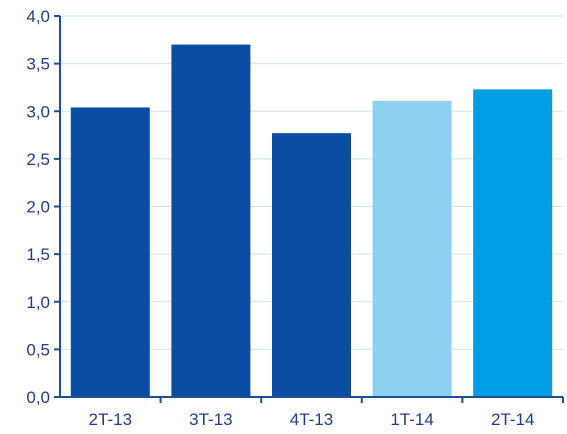  I want to click on x-tick-label: 2T-14, so click(512, 419).